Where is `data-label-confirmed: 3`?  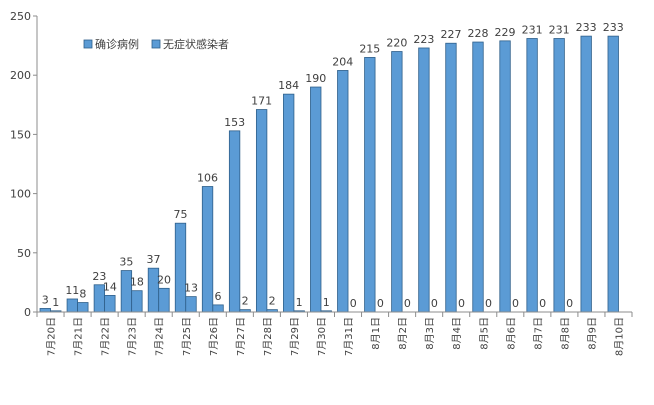
data-label-confirmed: 3 is located at coordinates (45, 299).